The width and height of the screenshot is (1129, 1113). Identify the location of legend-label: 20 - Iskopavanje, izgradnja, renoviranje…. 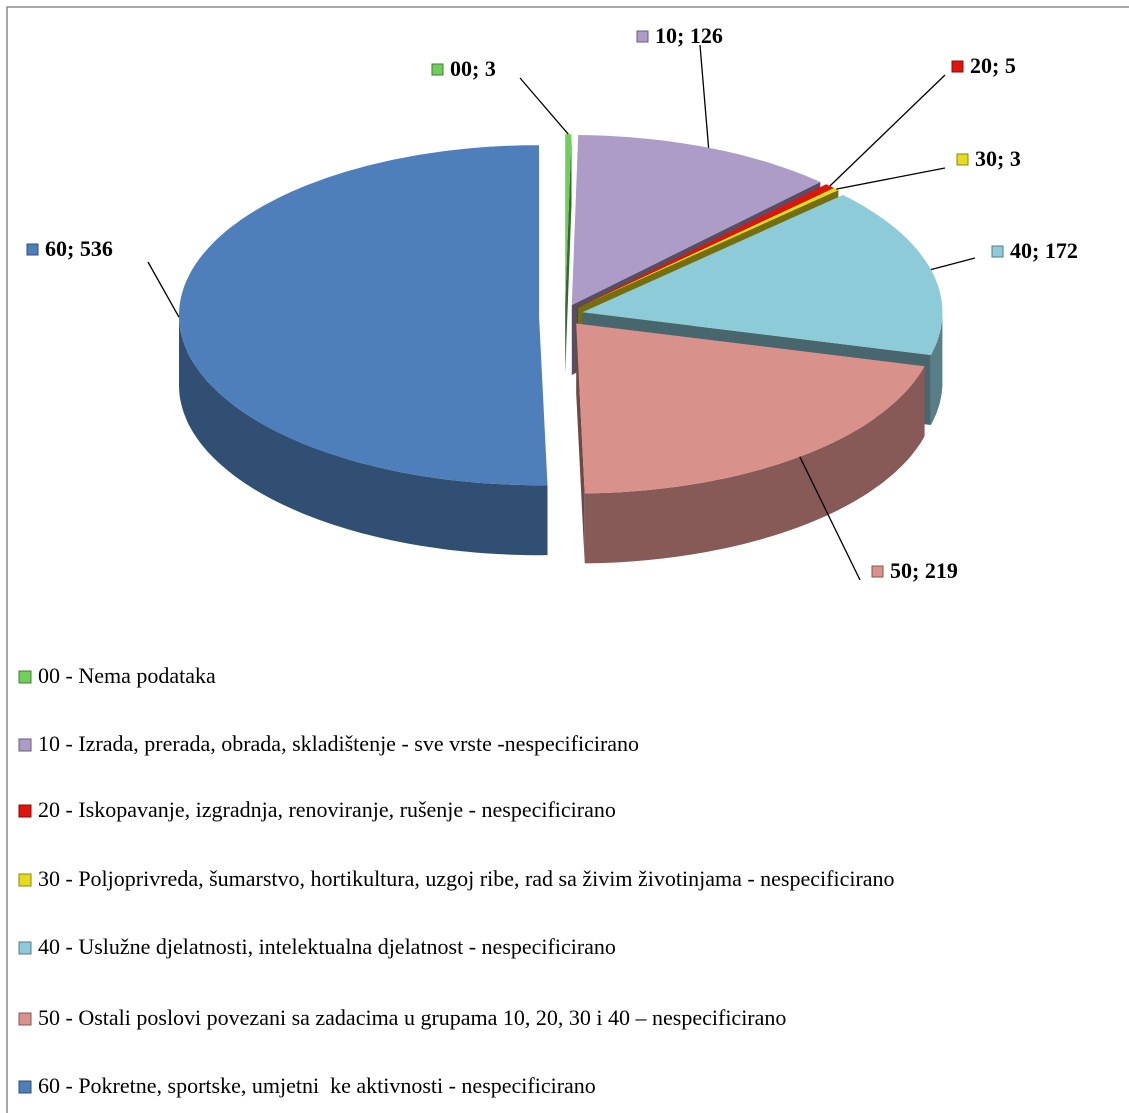
(327, 809).